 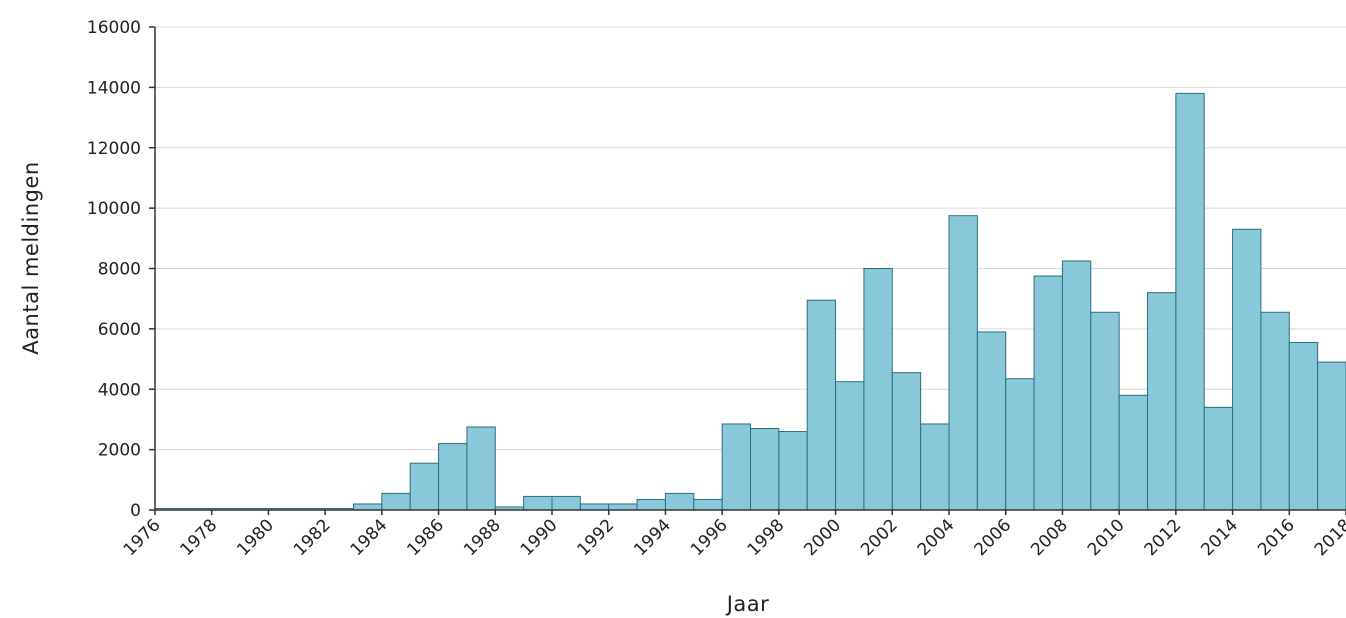 What do you see at coordinates (963, 363) in the screenshot?
I see `bar-2004` at bounding box center [963, 363].